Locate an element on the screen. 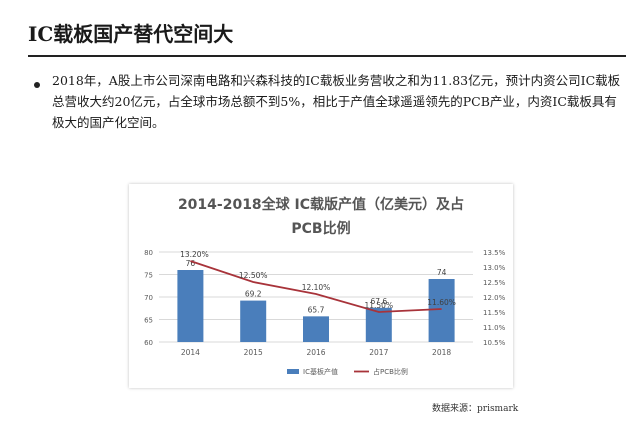 The width and height of the screenshot is (640, 422). bullet-icon is located at coordinates (37, 85).